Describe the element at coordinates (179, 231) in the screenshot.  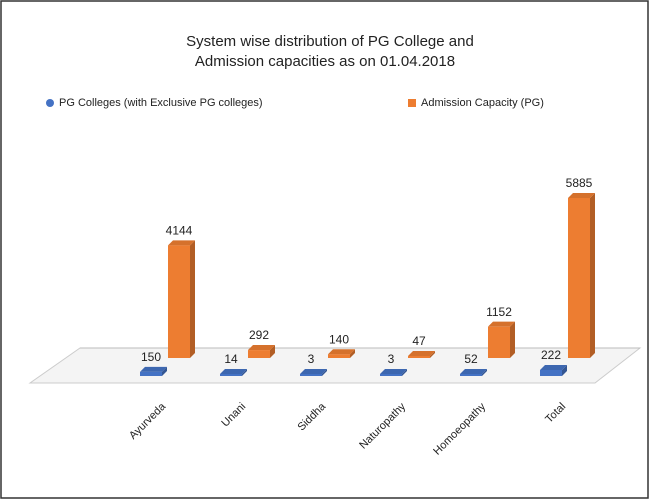
I see `data-label: 4144` at that location.